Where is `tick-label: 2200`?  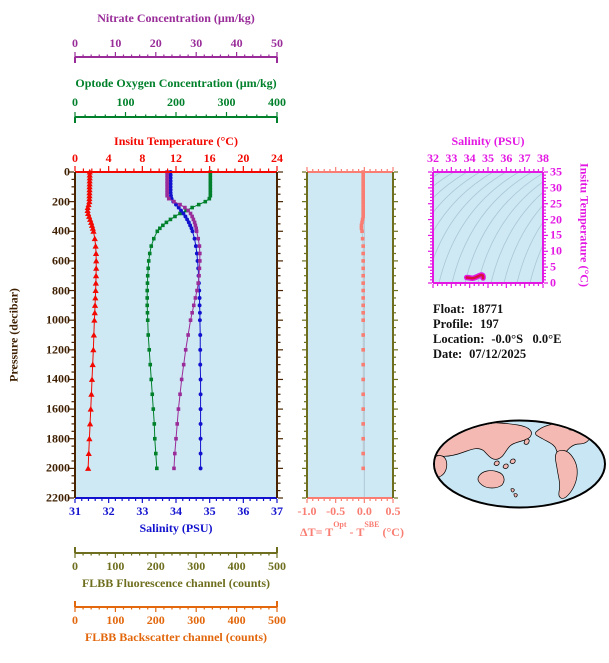 tick-label: 2200 is located at coordinates (58, 497).